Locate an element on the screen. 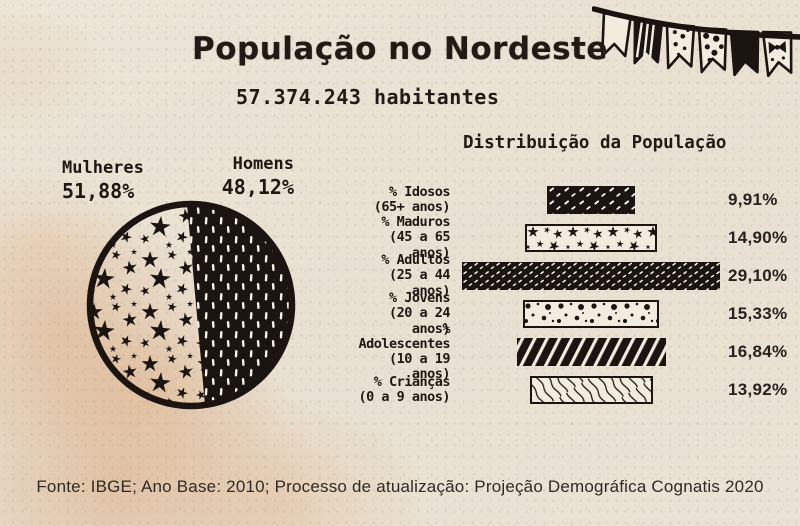  bar-label-sub: (65+ anos) is located at coordinates (412, 207).